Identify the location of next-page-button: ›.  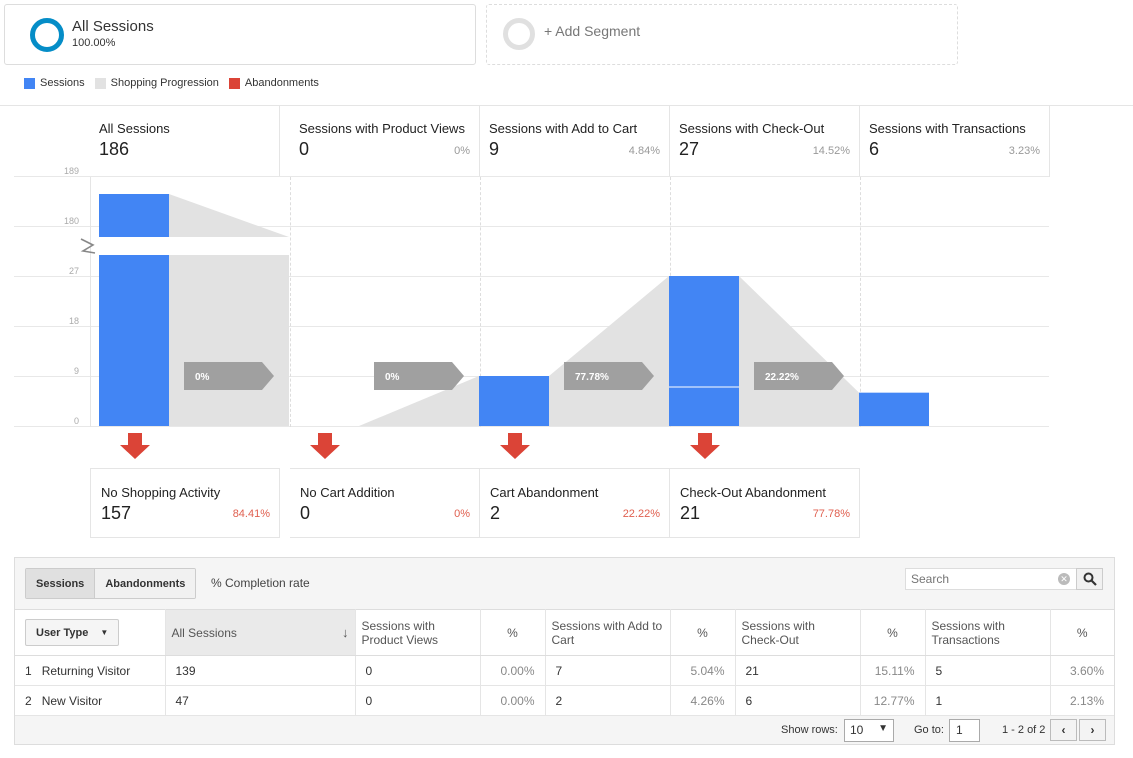
(1092, 730).